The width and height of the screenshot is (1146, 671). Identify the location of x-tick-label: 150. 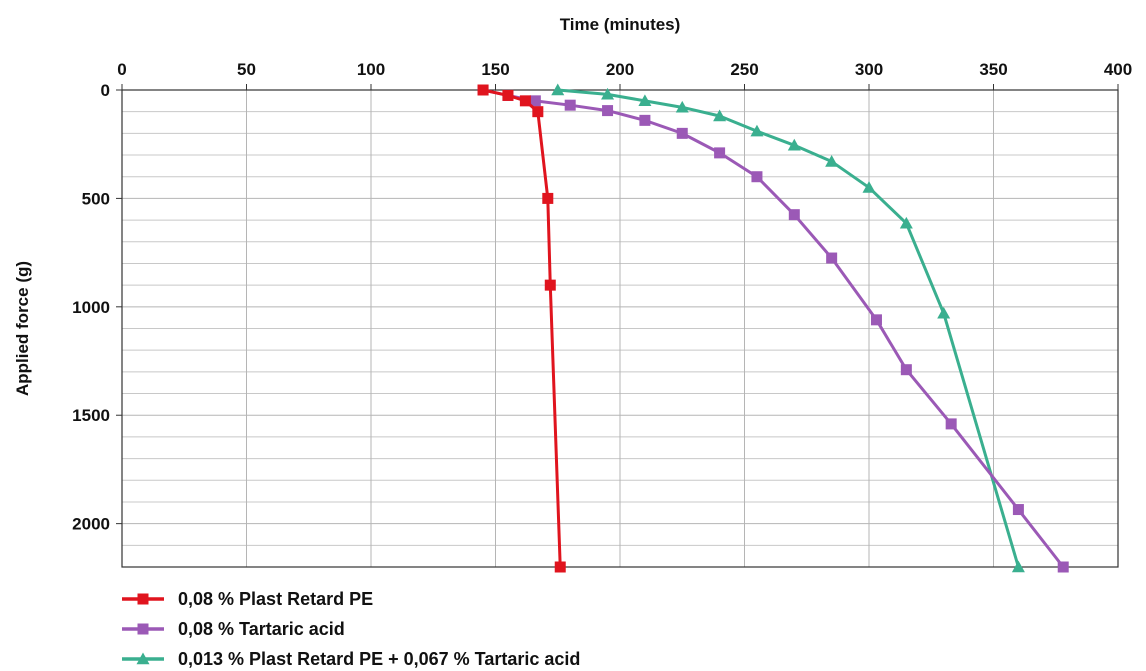
(495, 69).